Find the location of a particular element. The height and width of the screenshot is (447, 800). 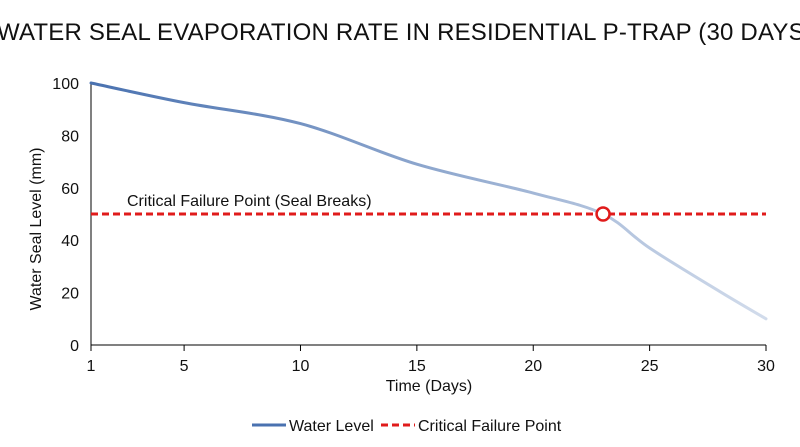

critical-failure-annotation: Critical Failure Point (Seal Breaks) is located at coordinates (249, 201).